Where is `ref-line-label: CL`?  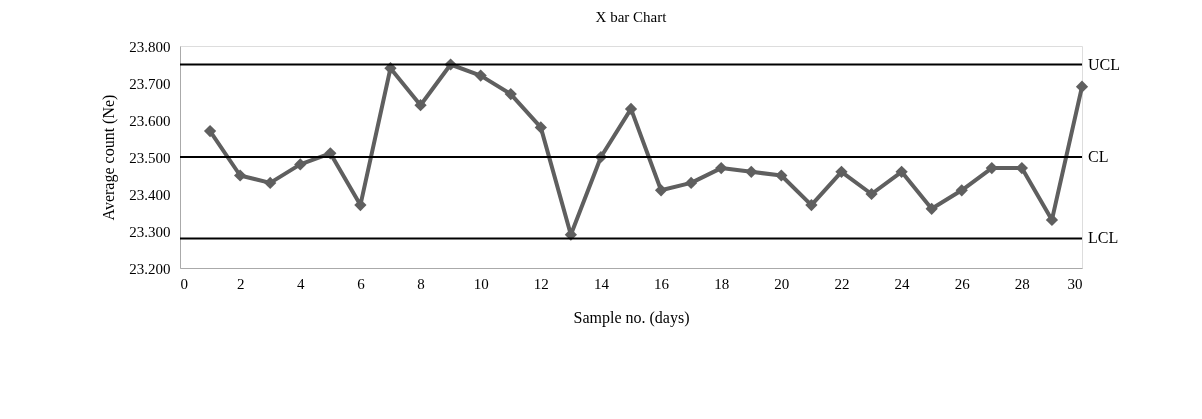
ref-line-label: CL is located at coordinates (1098, 156).